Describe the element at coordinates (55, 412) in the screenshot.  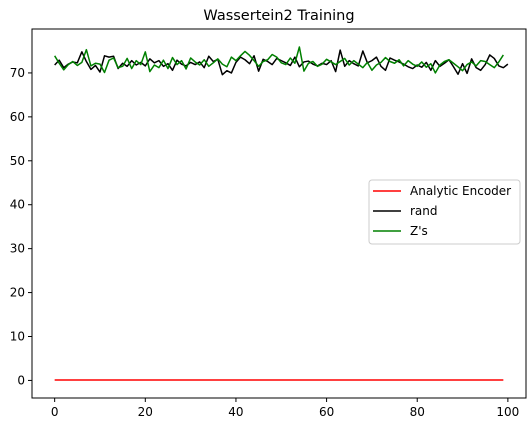
I see `x-tick-label: 0` at that location.